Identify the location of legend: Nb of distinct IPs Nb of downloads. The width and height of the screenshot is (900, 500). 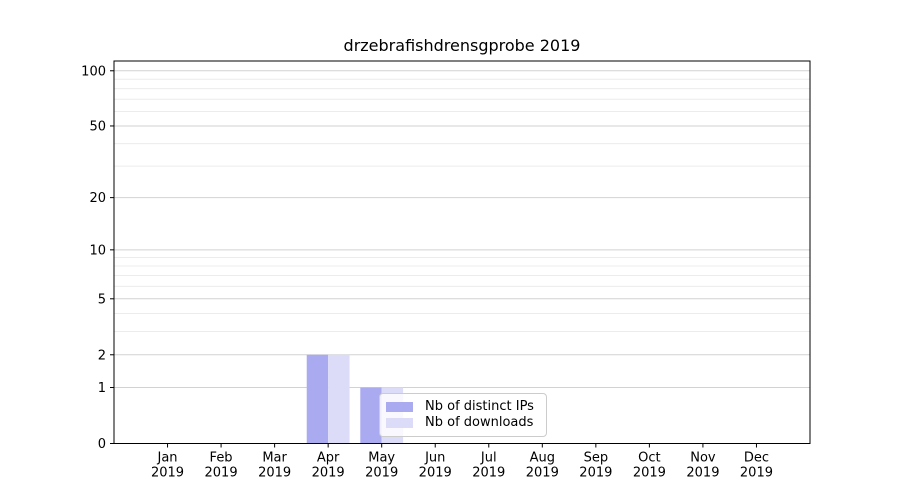
(463, 415).